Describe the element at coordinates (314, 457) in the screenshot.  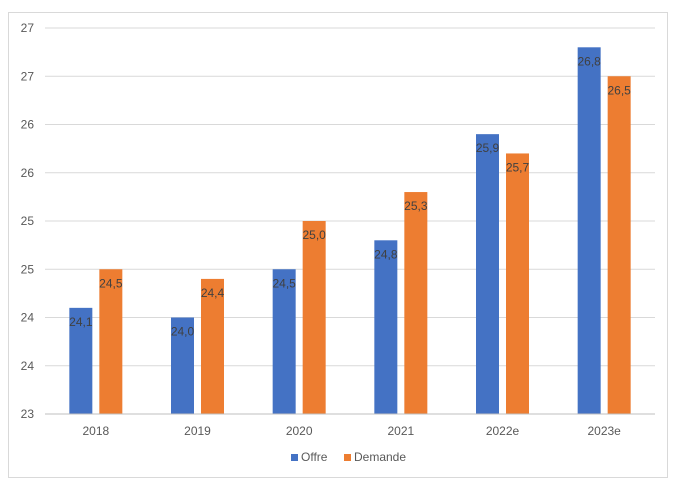
I see `legend-label-offre: Offre` at that location.